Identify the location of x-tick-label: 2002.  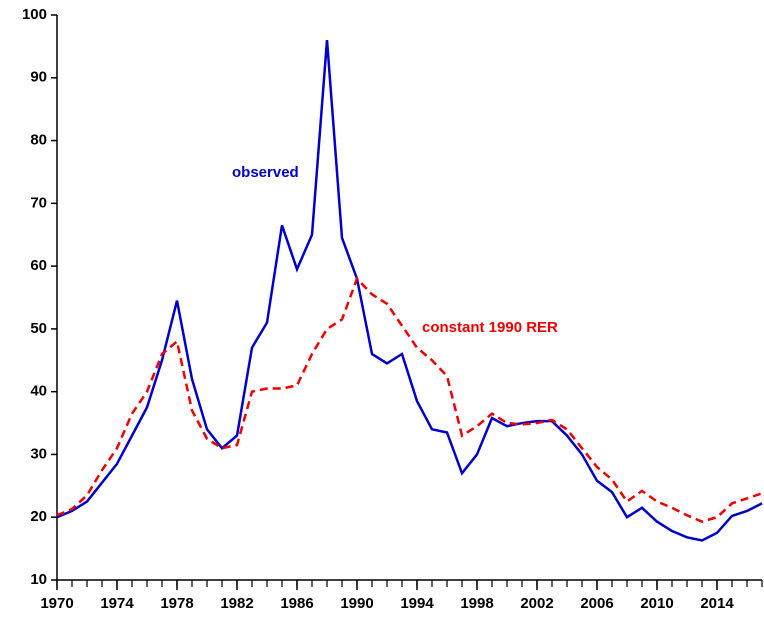
(536, 603).